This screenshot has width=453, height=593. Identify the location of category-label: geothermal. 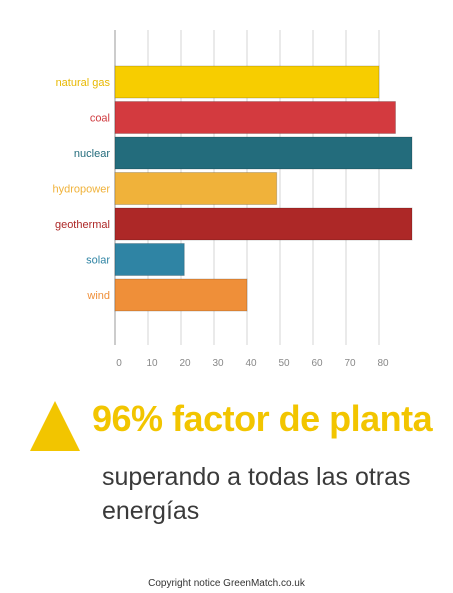
(82, 225).